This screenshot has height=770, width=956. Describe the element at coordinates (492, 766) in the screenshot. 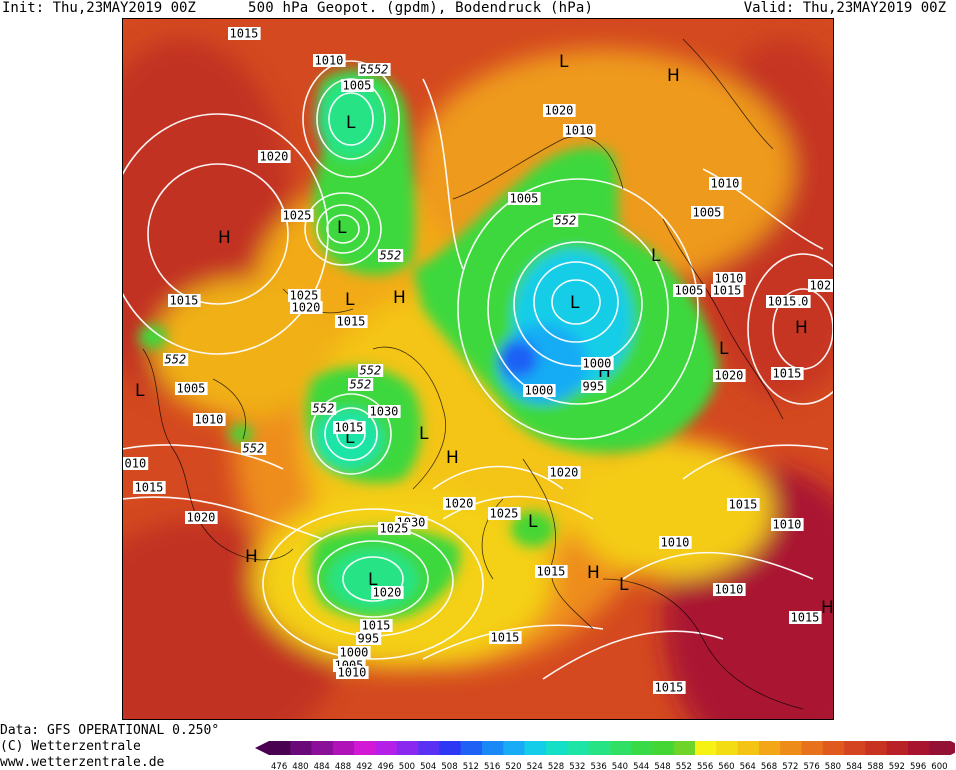

I see `scale-tick-label: 516` at that location.